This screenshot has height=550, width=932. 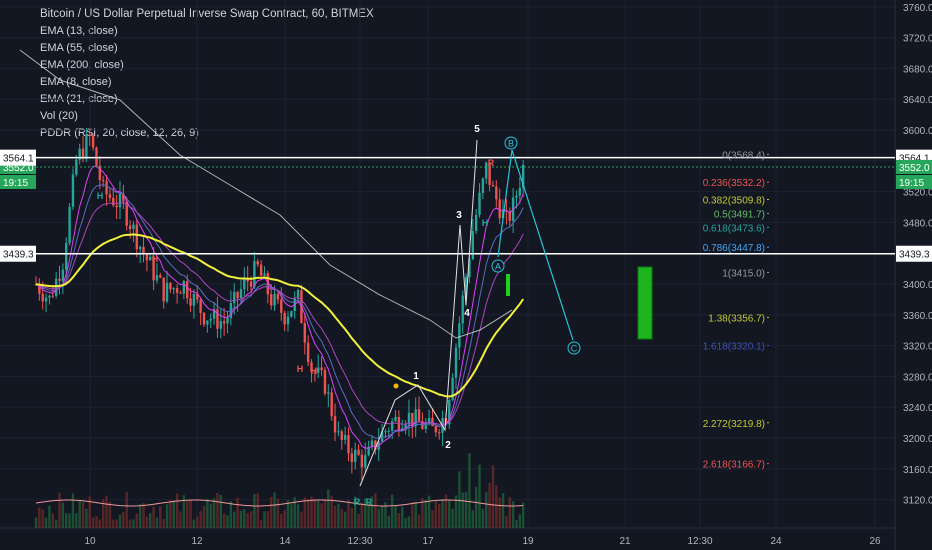 I want to click on indicator-volume: Vol (20), so click(x=59, y=116).